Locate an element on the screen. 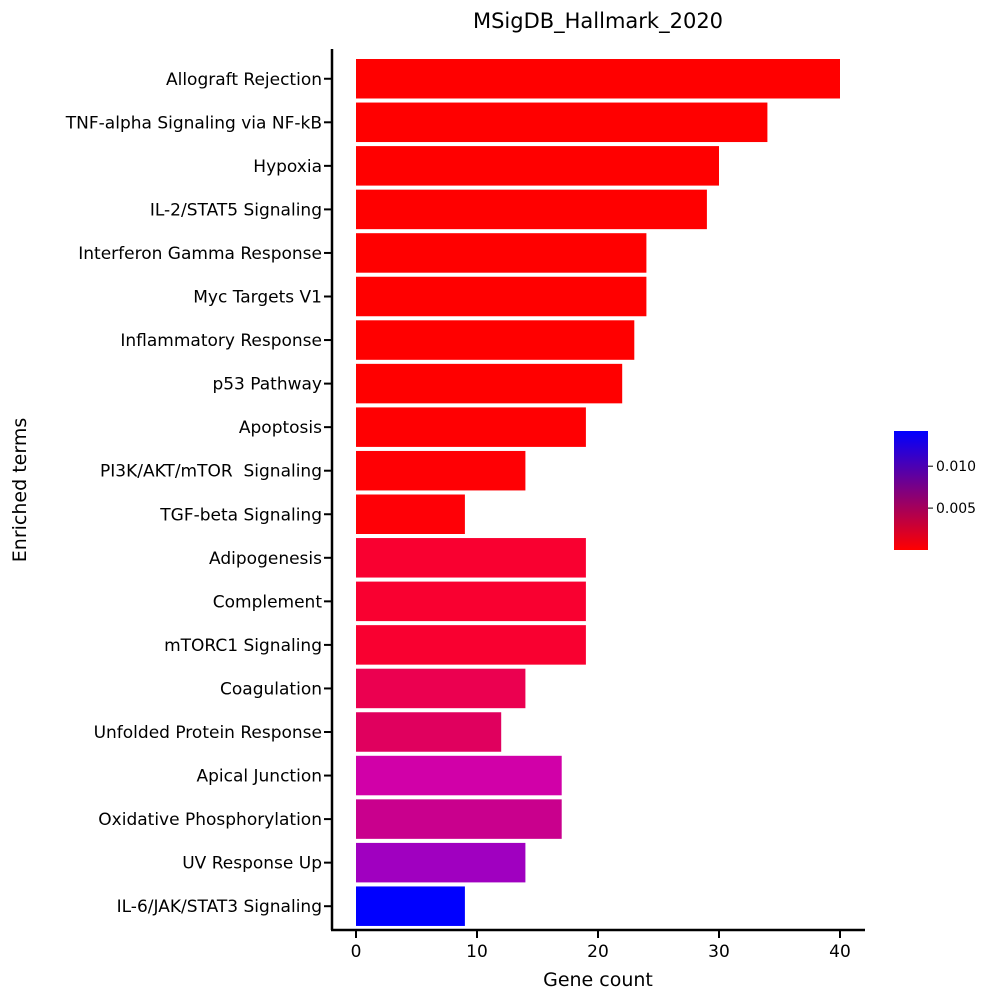  chart-title: MSigDB_Hallmark_2020 is located at coordinates (598, 21).